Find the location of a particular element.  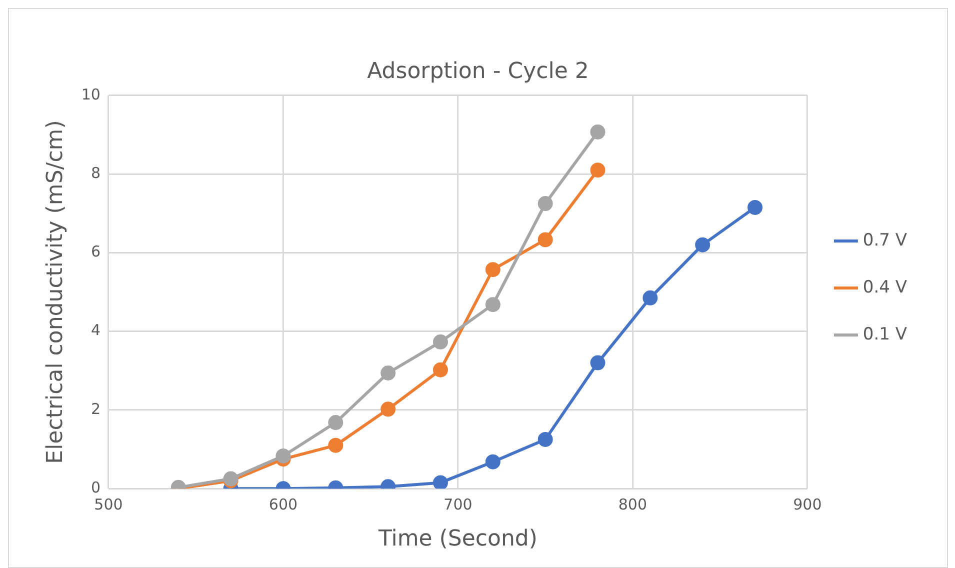

chart-title: Adsorption - Cycle 2 is located at coordinates (478, 71).